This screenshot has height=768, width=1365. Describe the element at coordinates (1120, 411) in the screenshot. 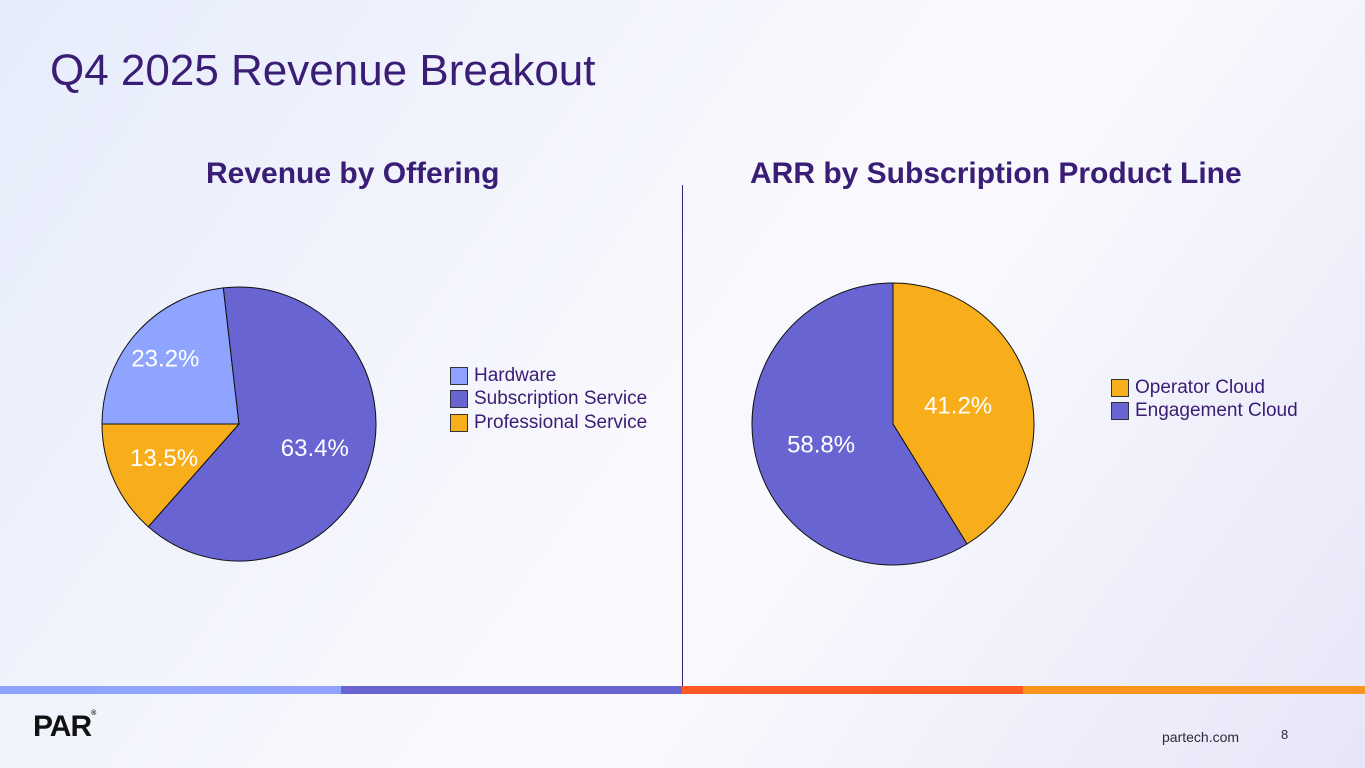

I see `legend-swatch-engagement-cloud` at that location.